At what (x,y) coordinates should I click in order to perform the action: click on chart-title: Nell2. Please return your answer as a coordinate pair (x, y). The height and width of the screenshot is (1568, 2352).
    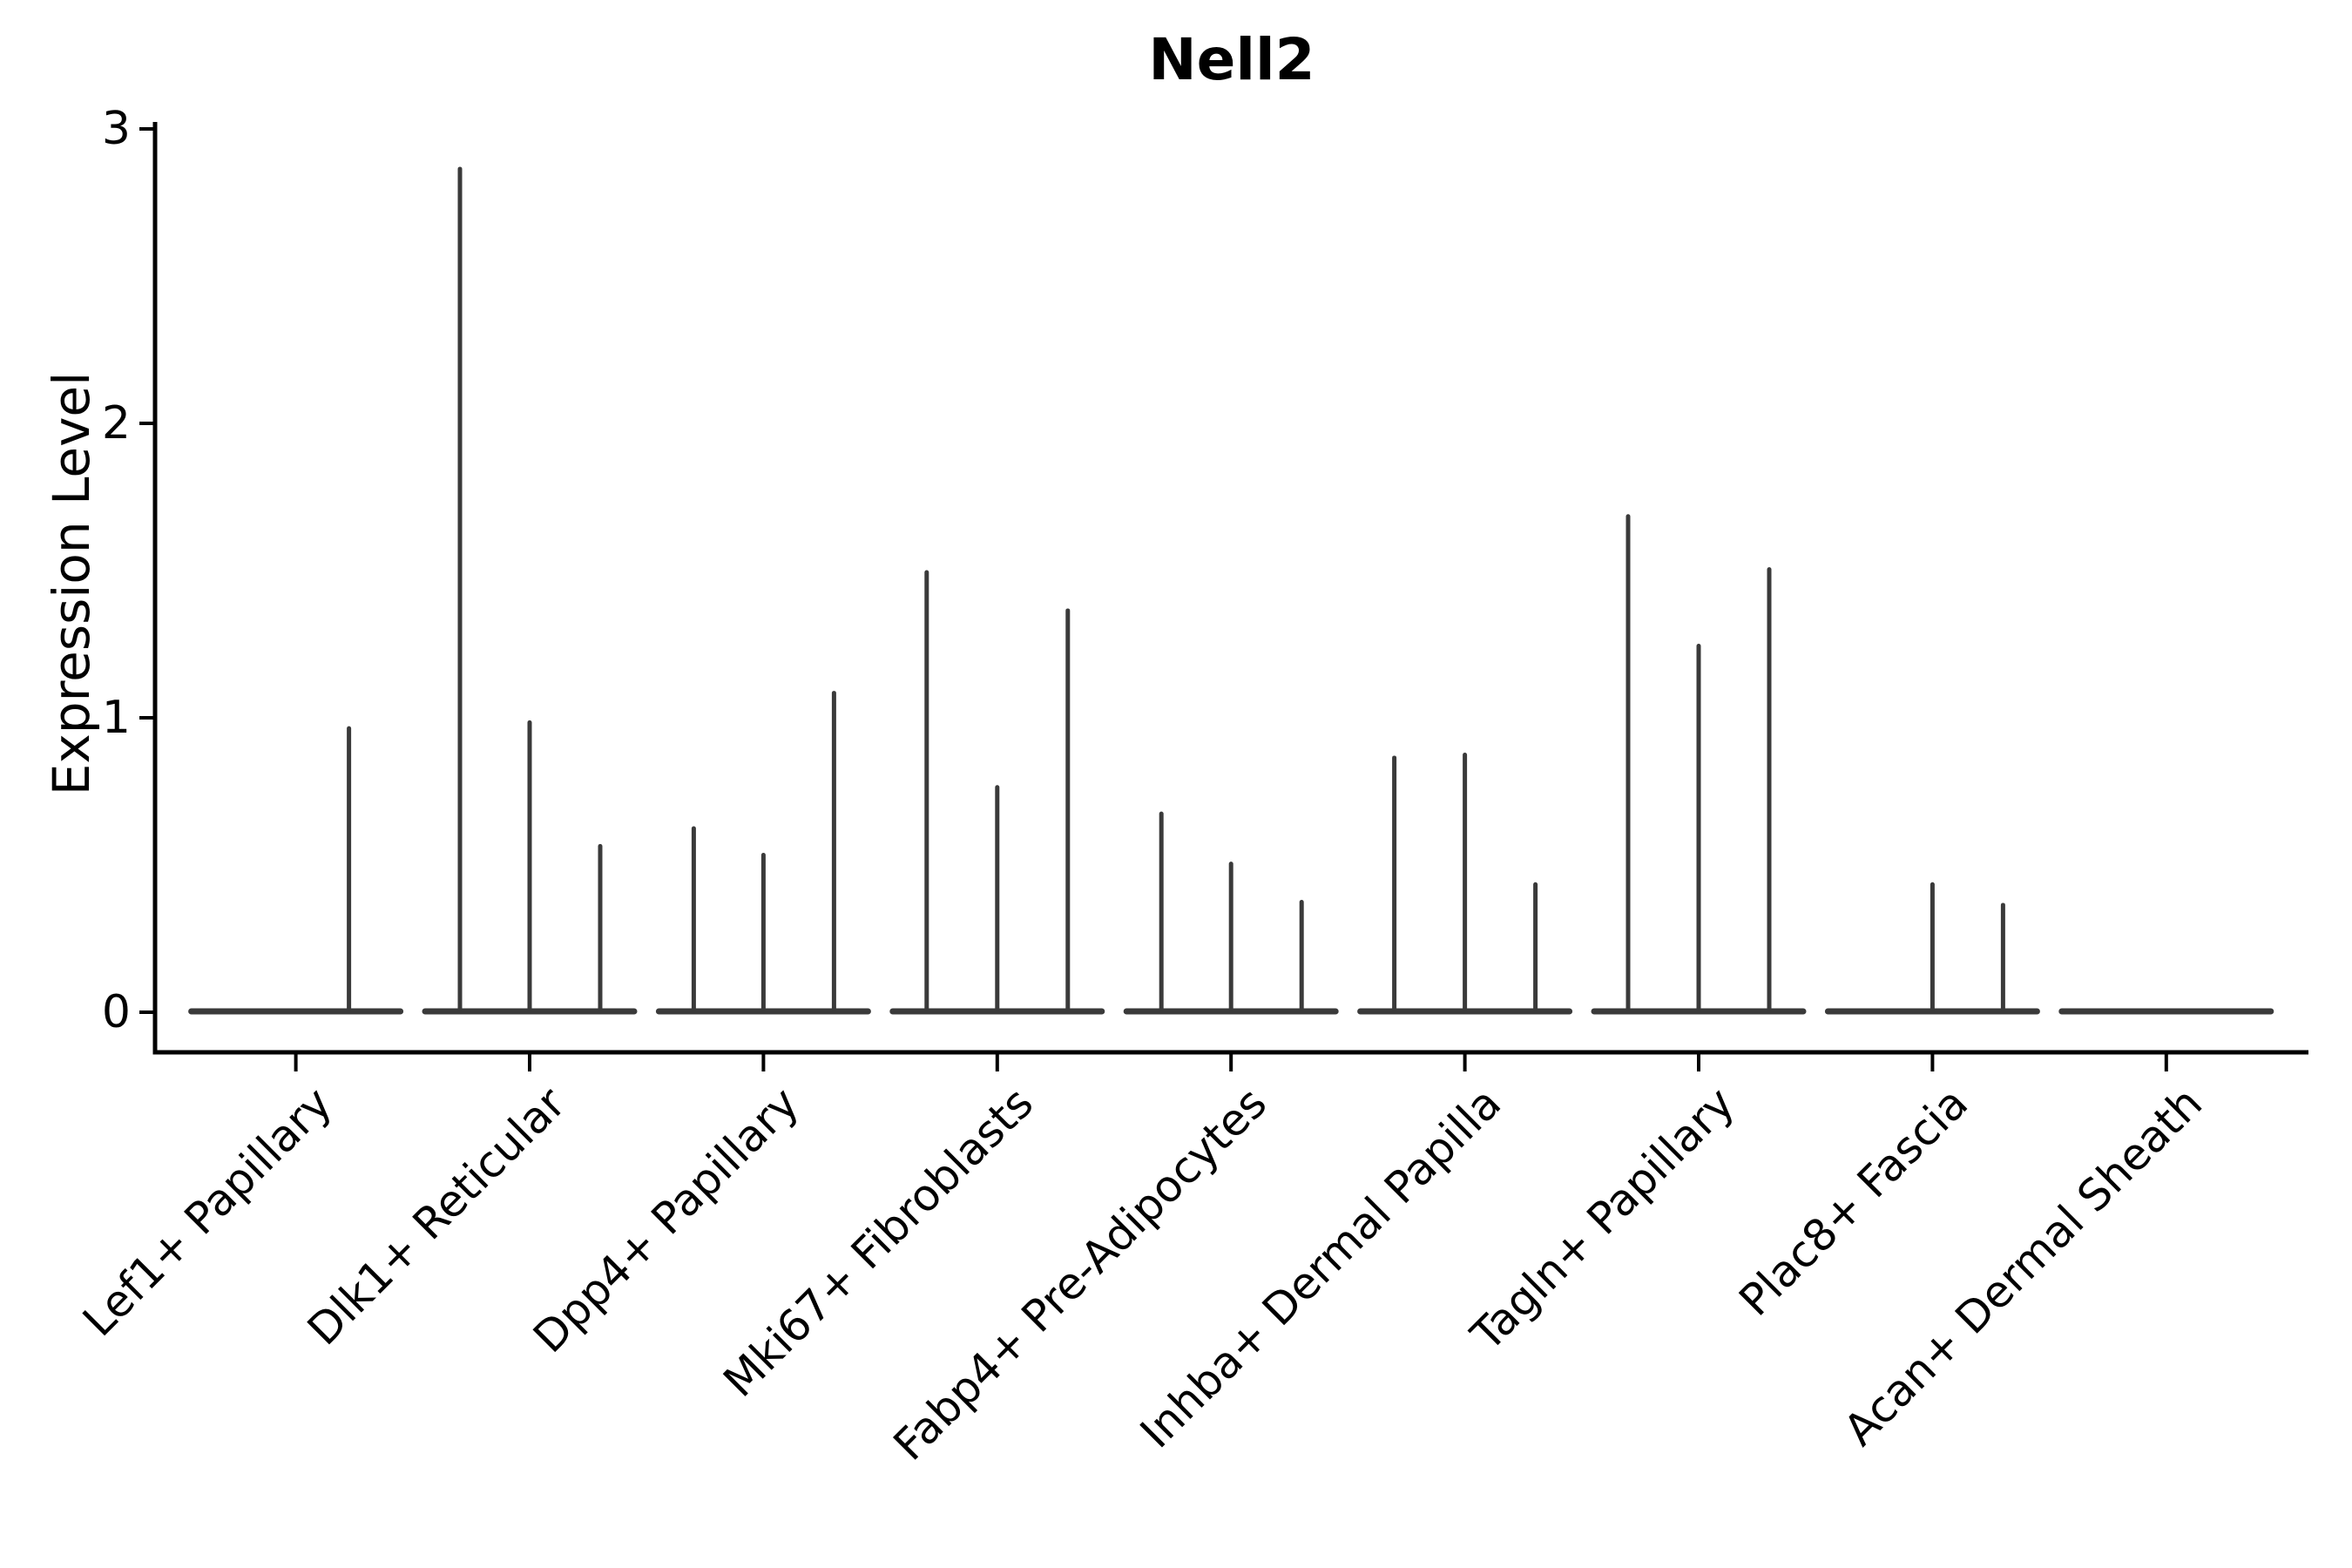
    Looking at the image, I should click on (1231, 59).